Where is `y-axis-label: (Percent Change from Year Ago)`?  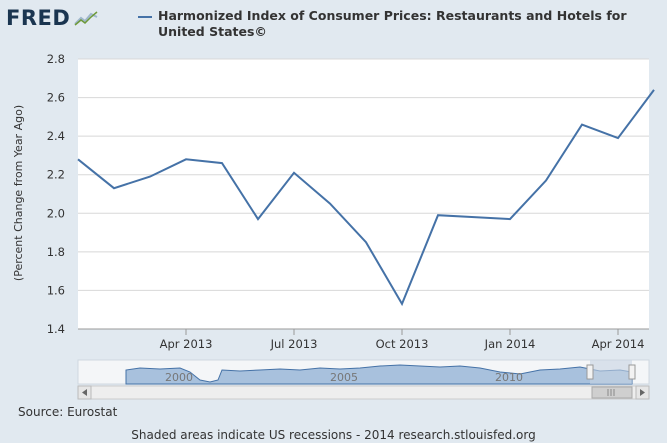
y-axis-label: (Percent Change from Year Ago) is located at coordinates (18, 193).